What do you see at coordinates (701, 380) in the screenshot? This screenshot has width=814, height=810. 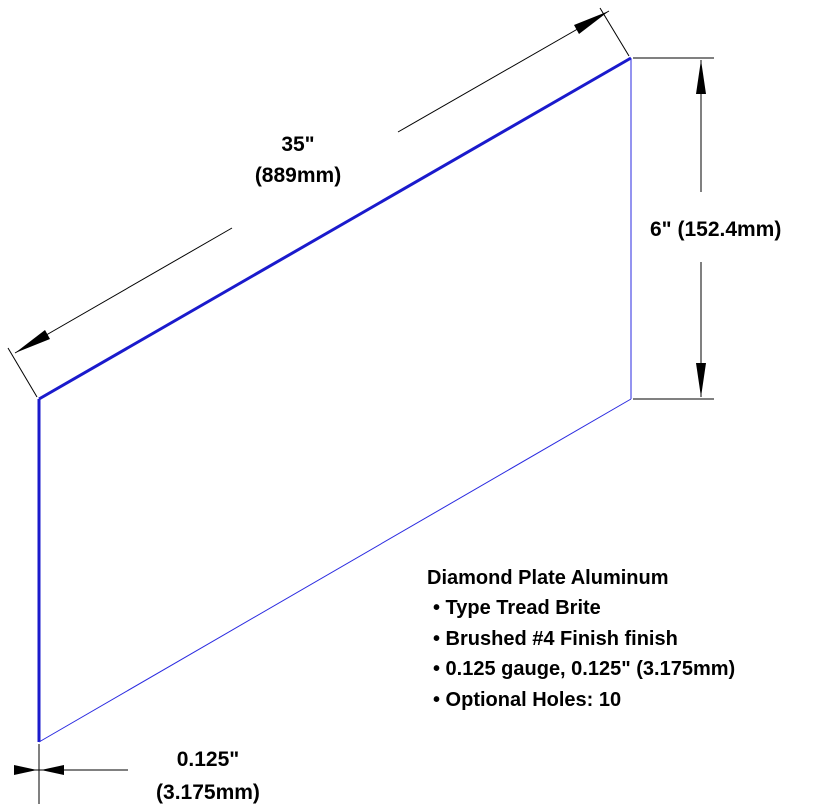 I see `height-arrow-bottom` at bounding box center [701, 380].